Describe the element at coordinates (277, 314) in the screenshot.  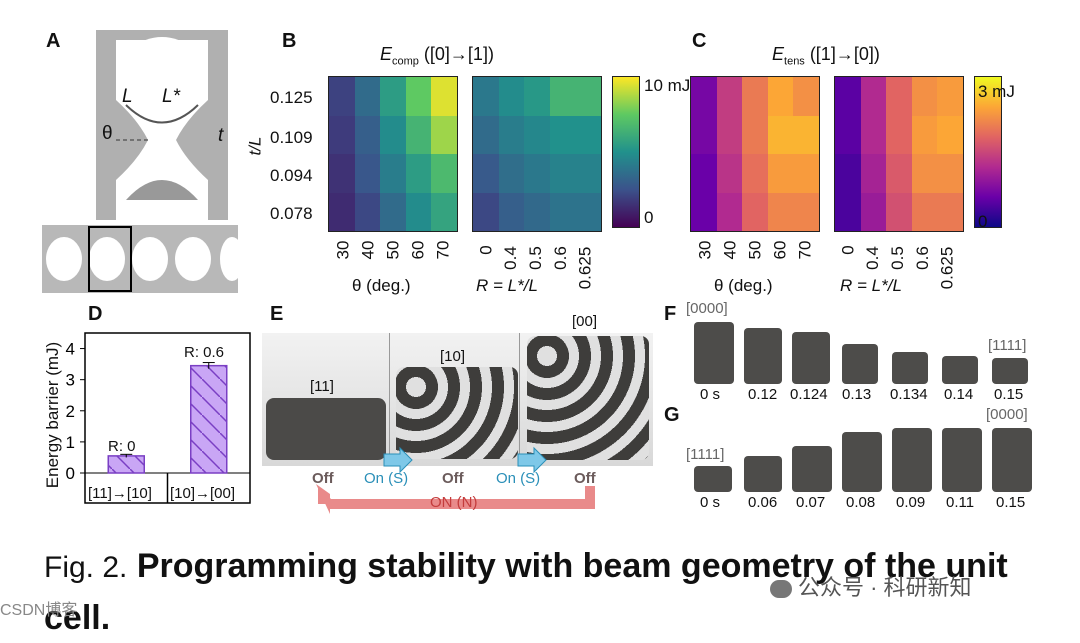
I see `panel-e-label: E` at that location.